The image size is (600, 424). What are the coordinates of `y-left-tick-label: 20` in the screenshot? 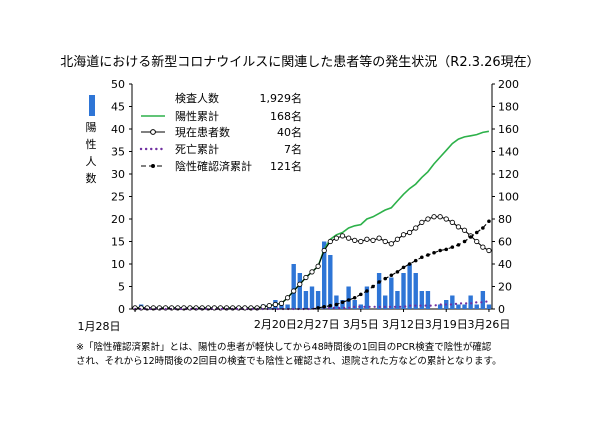 It's located at (118, 219).